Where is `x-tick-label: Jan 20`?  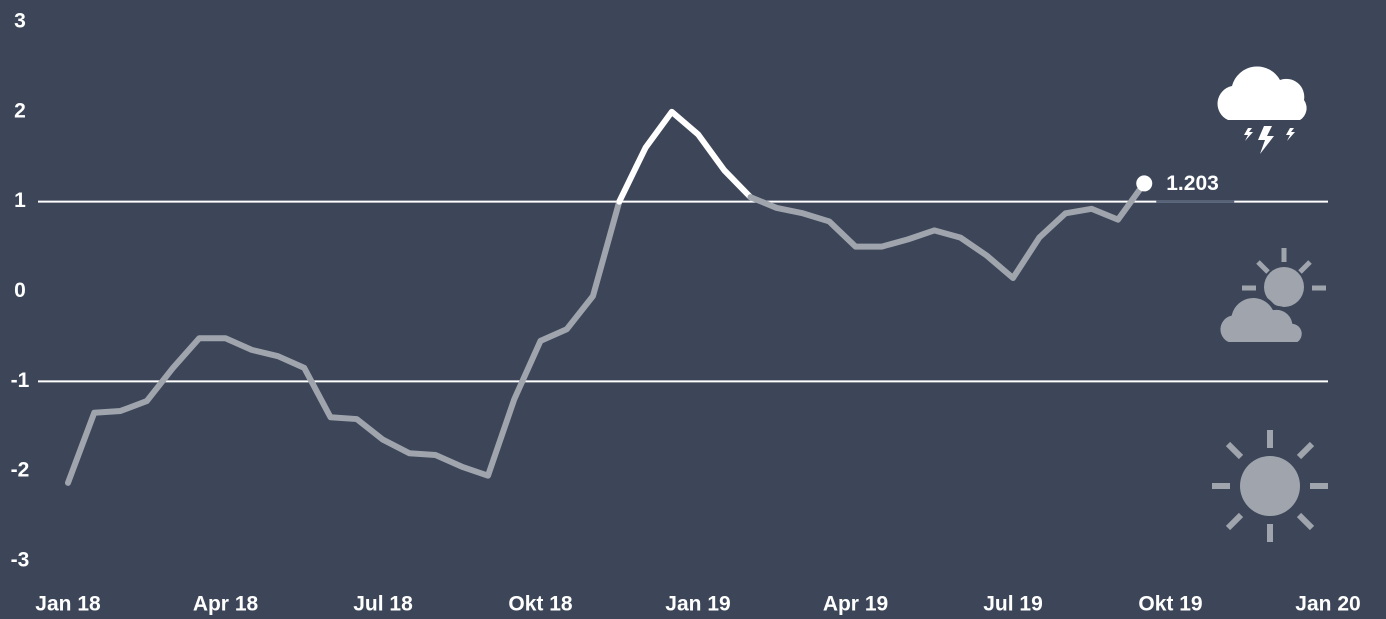 x-tick-label: Jan 20 is located at coordinates (1327, 604).